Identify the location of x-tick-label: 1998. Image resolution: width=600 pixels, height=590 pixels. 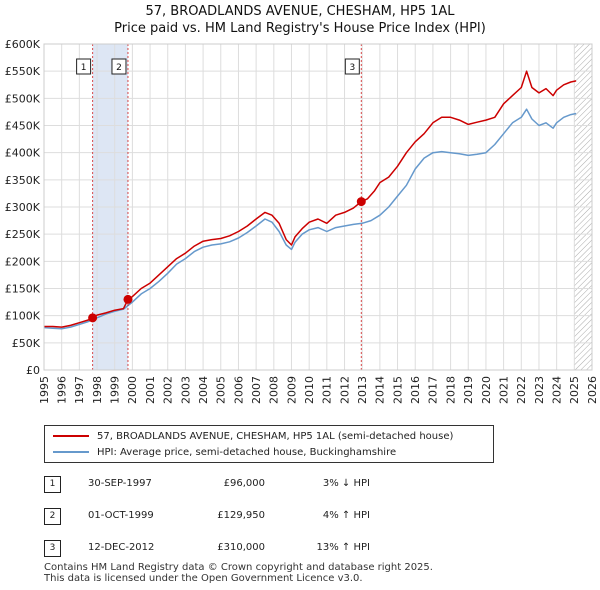
(97, 390).